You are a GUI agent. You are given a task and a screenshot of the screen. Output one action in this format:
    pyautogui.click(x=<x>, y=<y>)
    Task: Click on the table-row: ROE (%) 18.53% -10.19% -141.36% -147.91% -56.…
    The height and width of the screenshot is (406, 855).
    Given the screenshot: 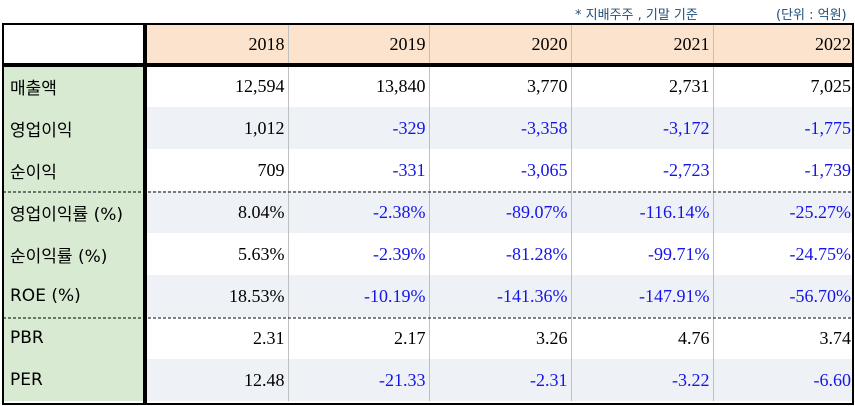 What is the action you would take?
    pyautogui.click(x=428, y=296)
    